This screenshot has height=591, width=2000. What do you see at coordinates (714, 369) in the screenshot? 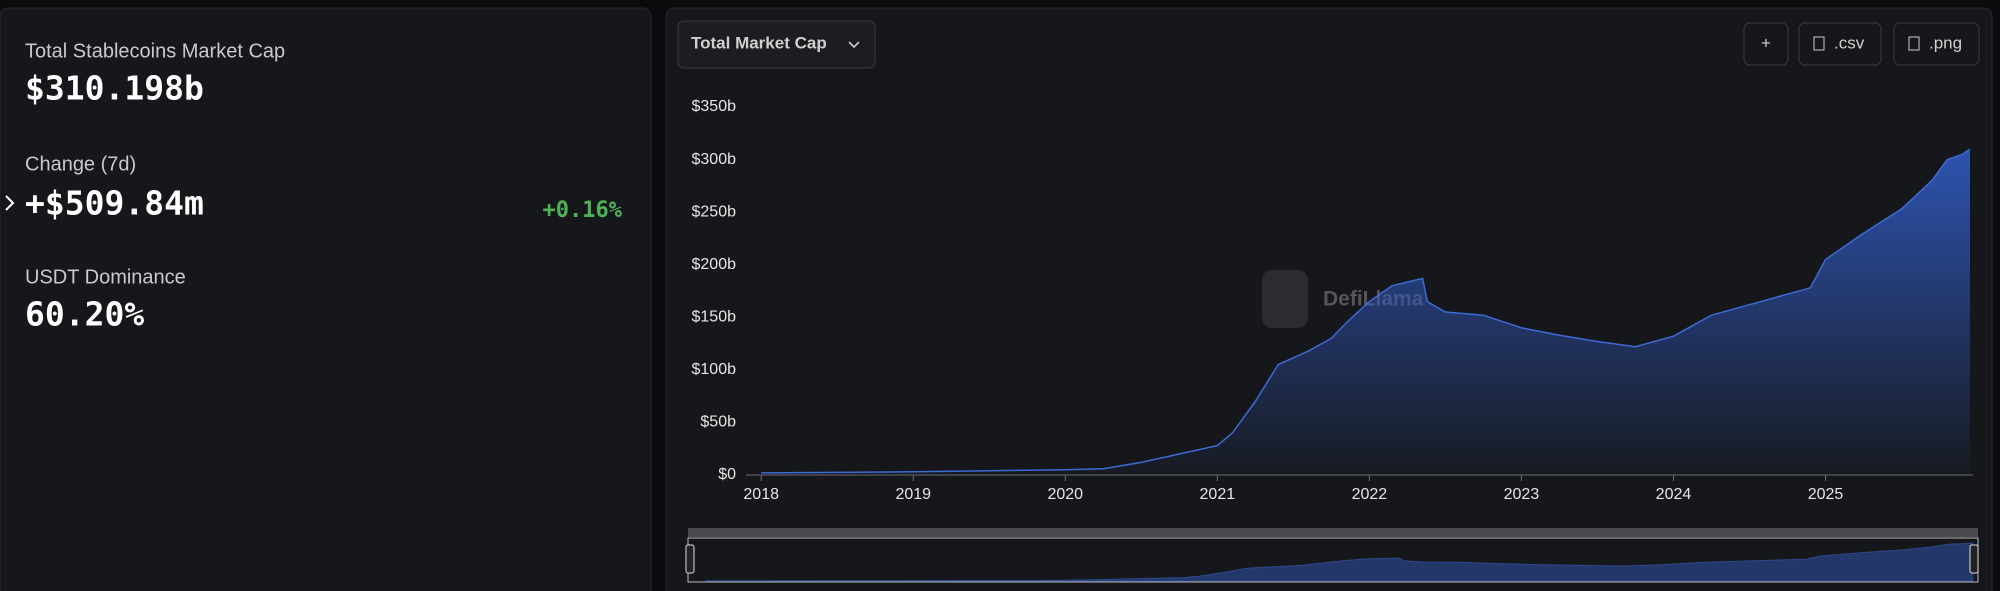
I see `y-tick-label: $100b` at bounding box center [714, 369].